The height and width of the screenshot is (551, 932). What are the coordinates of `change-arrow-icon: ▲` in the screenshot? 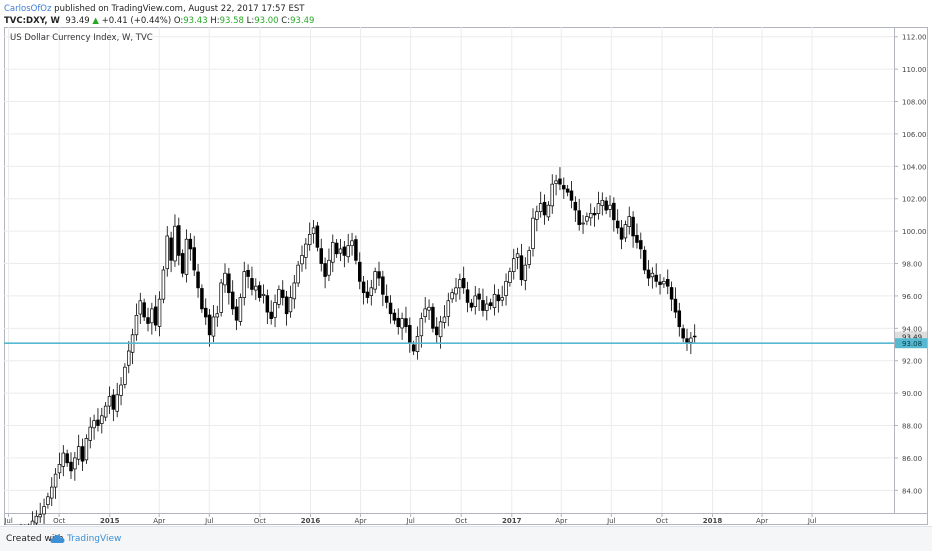 It's located at (95, 21).